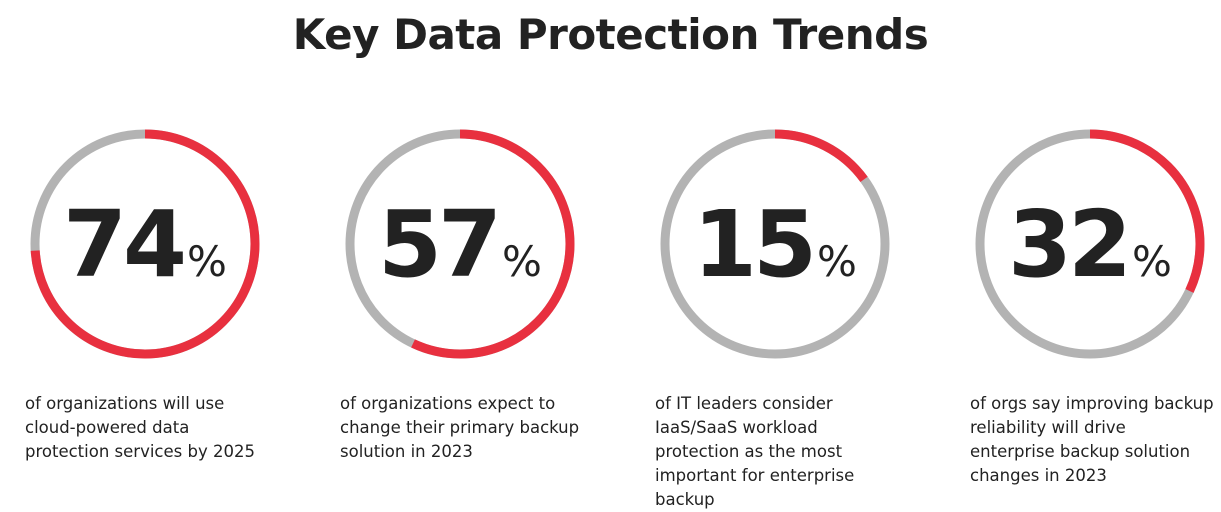 Image resolution: width=1221 pixels, height=512 pixels. I want to click on value-number: 32, so click(1068, 244).